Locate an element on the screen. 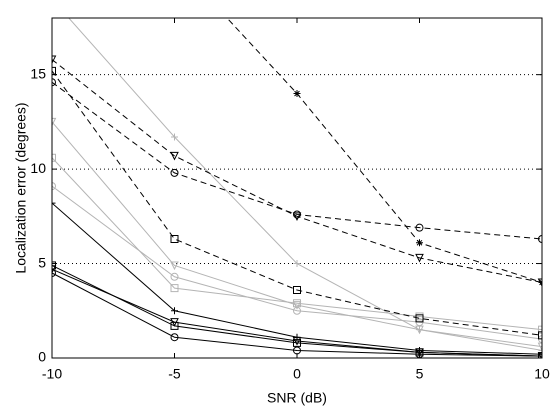  y-tick-label: 10 is located at coordinates (38, 168).